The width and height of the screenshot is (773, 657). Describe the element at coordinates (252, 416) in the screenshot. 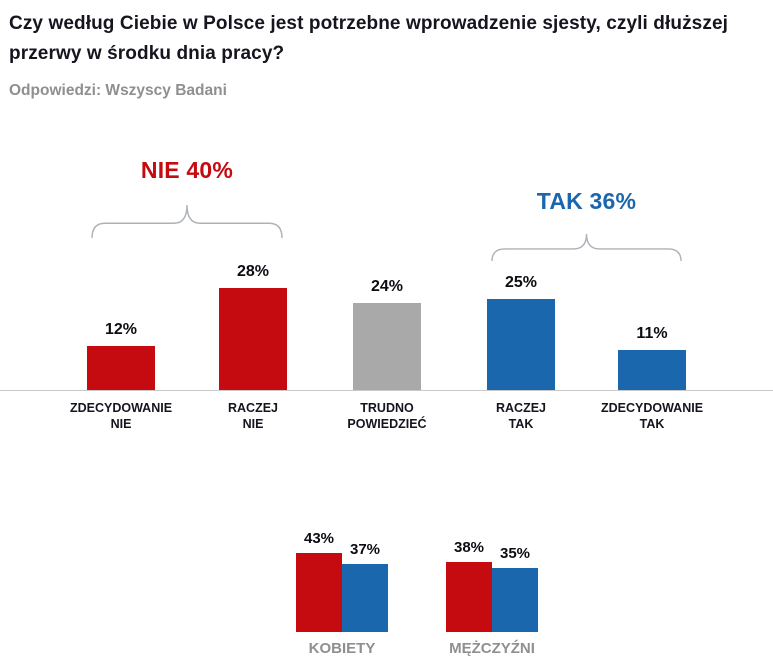

I see `main-category-label-2: RACZEJ NIE` at that location.